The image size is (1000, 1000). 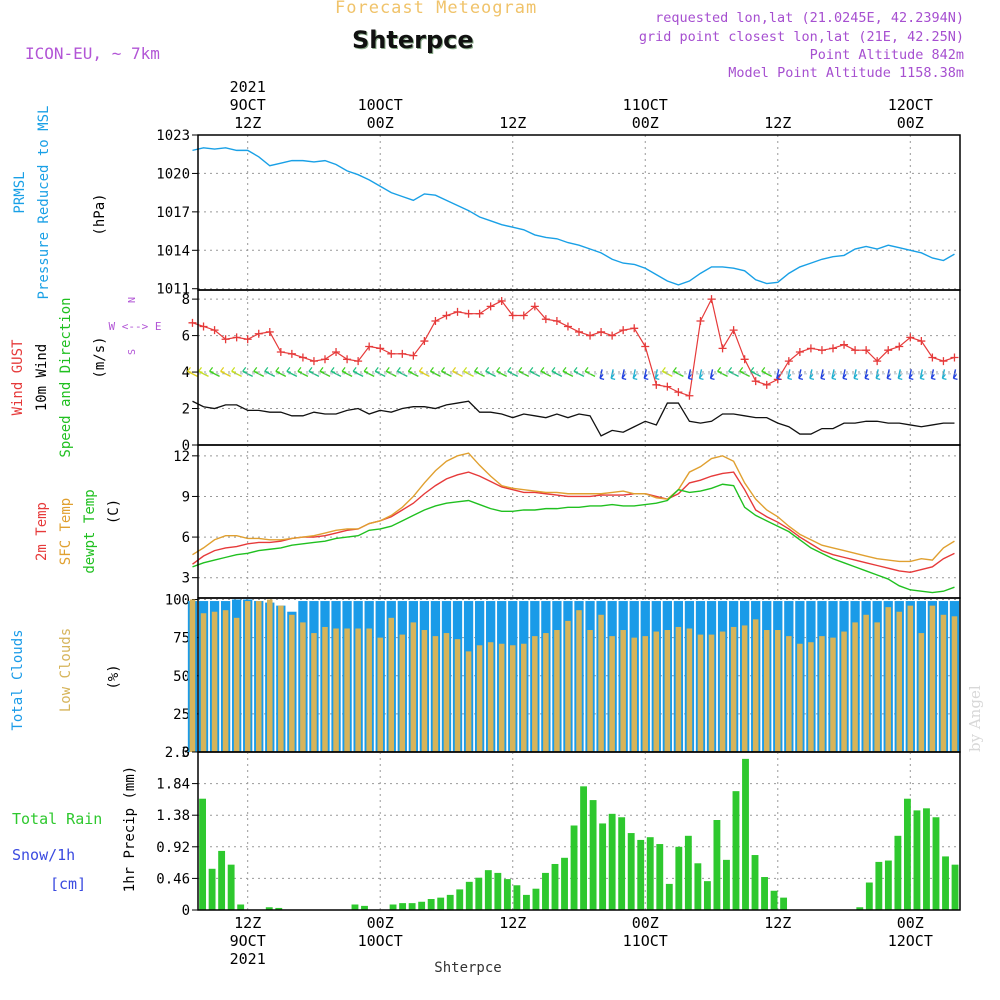 What do you see at coordinates (186, 337) in the screenshot?
I see `y-tick-label: 6` at bounding box center [186, 337].